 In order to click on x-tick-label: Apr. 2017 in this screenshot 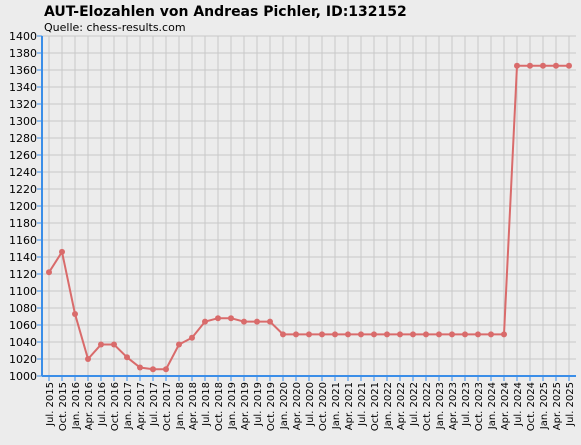, I will do `click(141, 406)`.